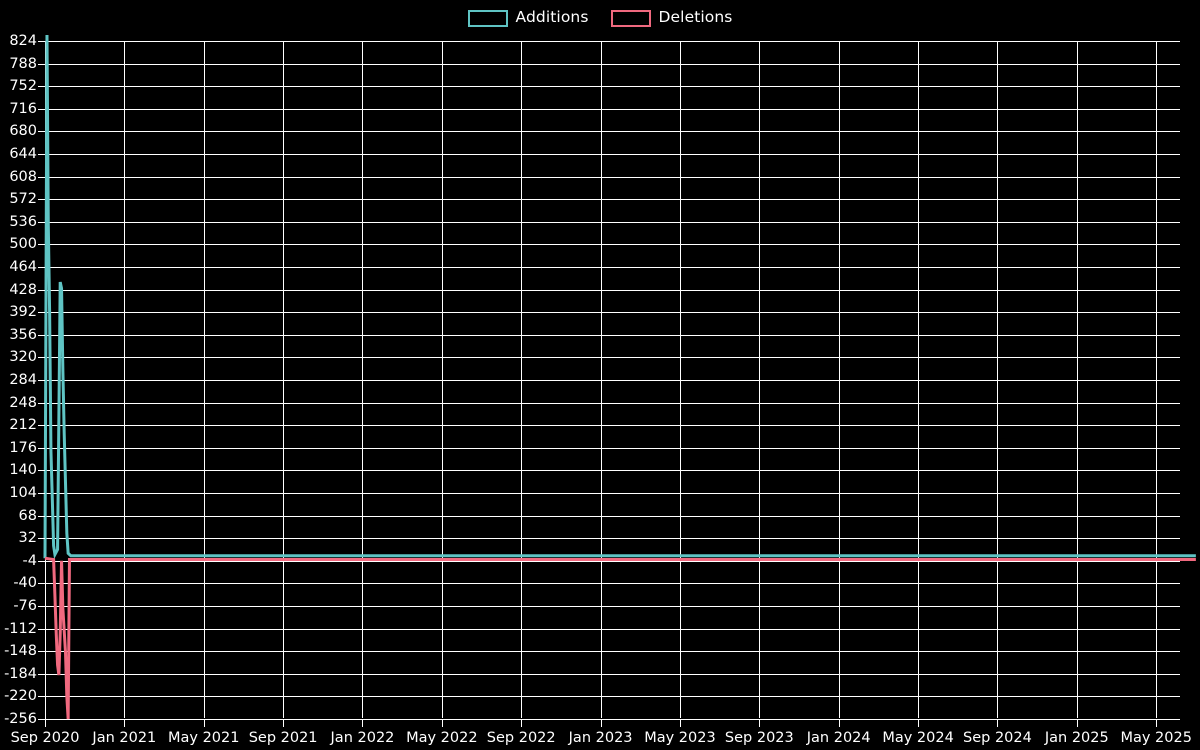 This screenshot has height=750, width=1200. I want to click on y-axis-tick-label: 680, so click(23, 131).